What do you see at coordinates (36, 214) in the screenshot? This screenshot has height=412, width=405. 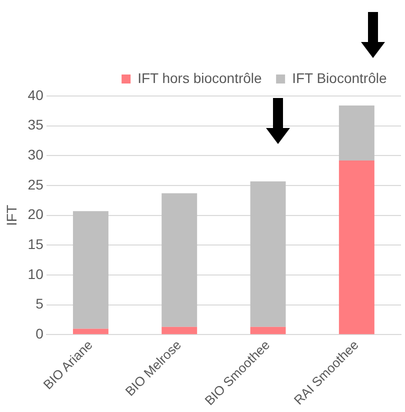 I see `y-tick-label: 20` at bounding box center [36, 214].